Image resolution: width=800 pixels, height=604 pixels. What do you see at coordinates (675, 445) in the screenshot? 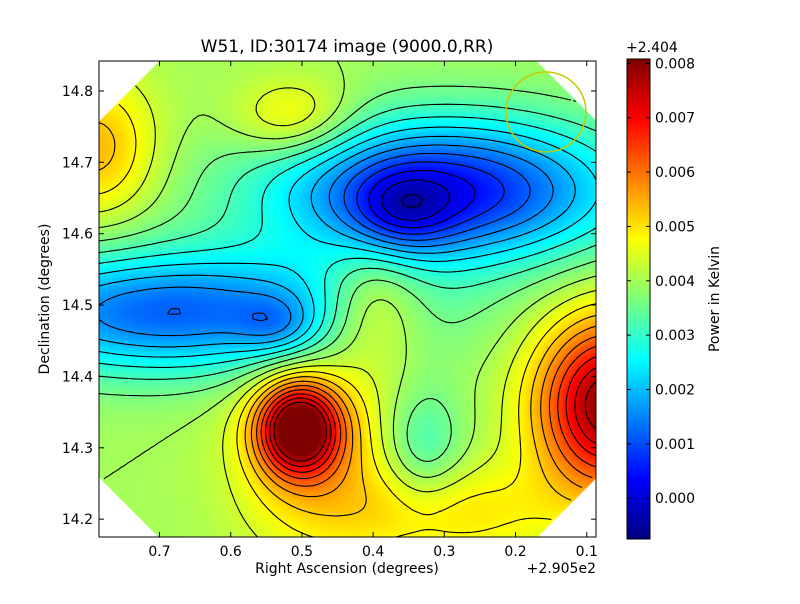
I see `colorbar-tick-label: 0.001` at bounding box center [675, 445].